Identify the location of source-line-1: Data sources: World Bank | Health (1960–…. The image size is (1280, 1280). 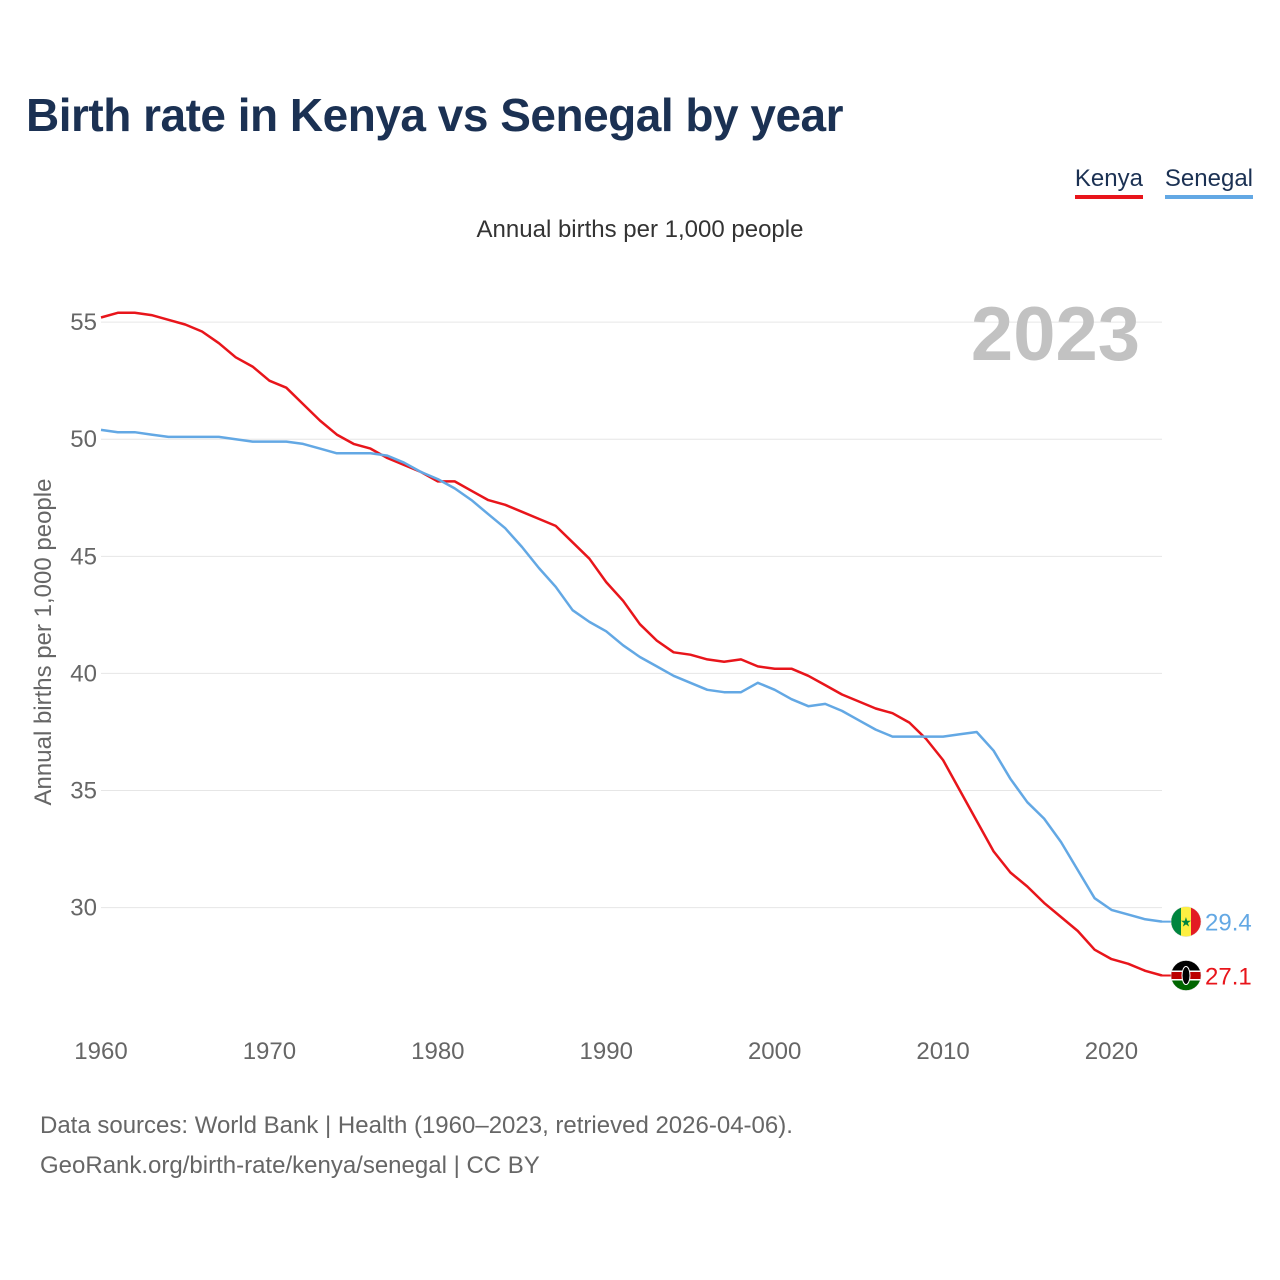
(416, 1125).